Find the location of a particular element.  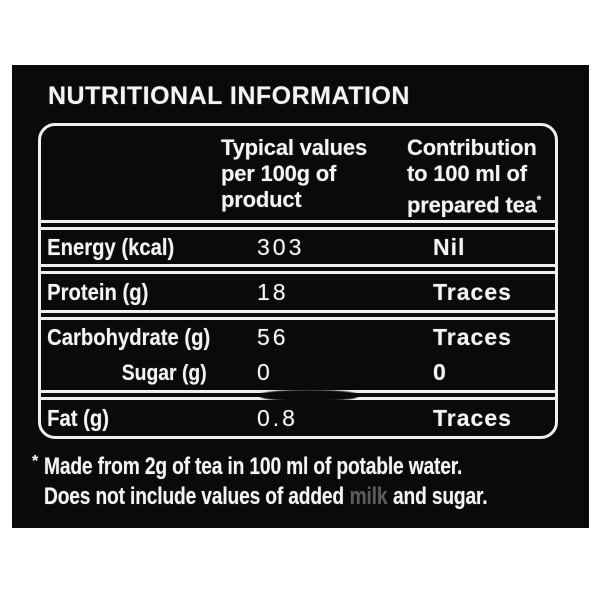

row-label: Sugar (g) is located at coordinates (164, 372).